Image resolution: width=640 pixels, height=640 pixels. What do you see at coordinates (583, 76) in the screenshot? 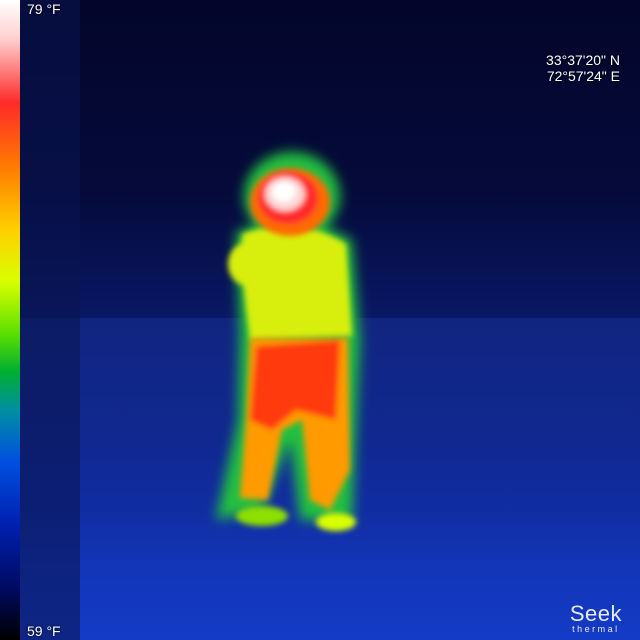
I see `longitude-label: 72°57'24" E` at bounding box center [583, 76].